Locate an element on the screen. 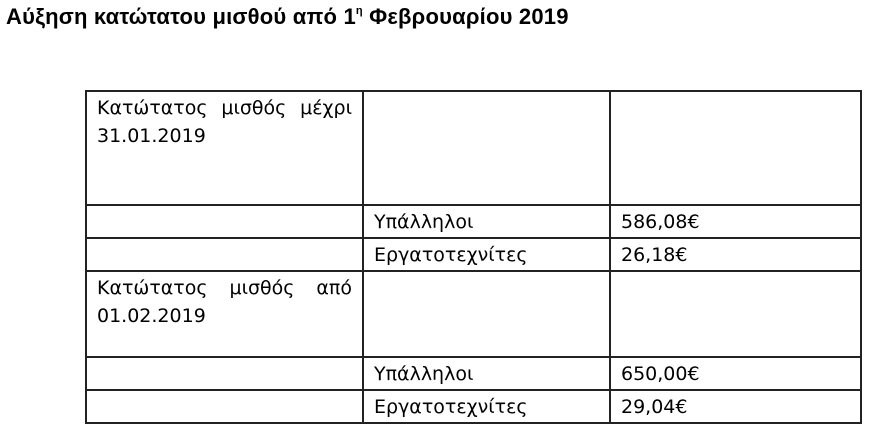 The image size is (880, 429). table-row: Υπάλληλοι 650,00€ is located at coordinates (473, 373).